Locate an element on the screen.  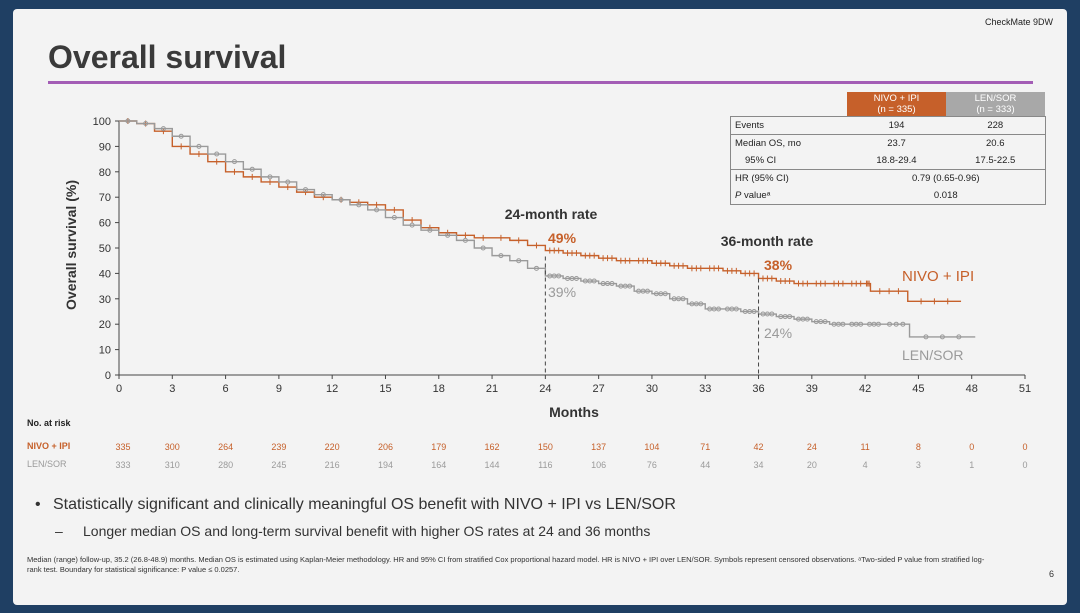
series-label-nivo: NIVO + IPI is located at coordinates (938, 276).